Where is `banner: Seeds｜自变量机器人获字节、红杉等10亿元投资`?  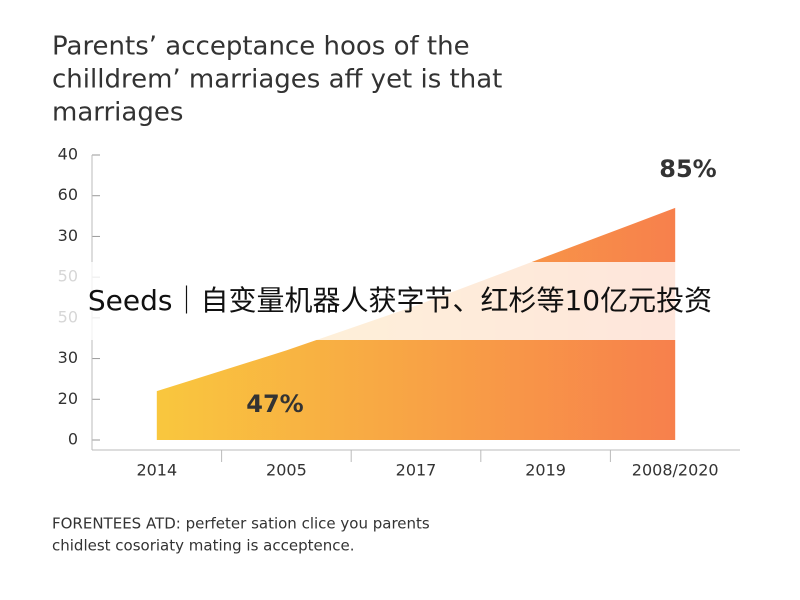 banner: Seeds｜自变量机器人获字节、红杉等10亿元投资 is located at coordinates (400, 300).